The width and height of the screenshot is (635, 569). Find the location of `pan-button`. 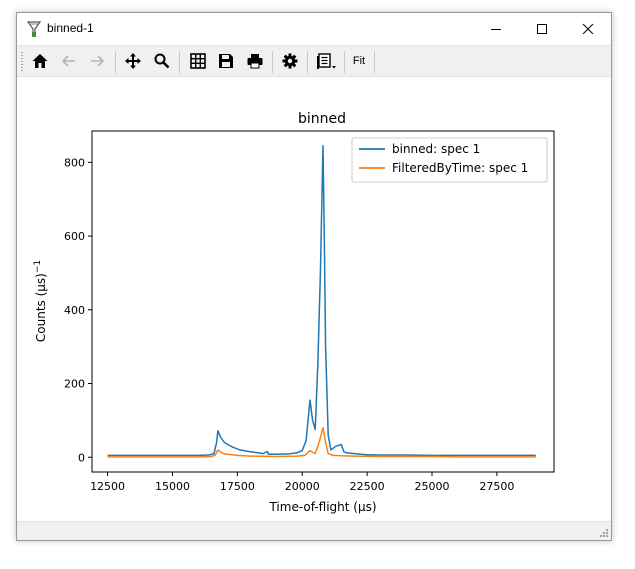

pan-button is located at coordinates (133, 61).